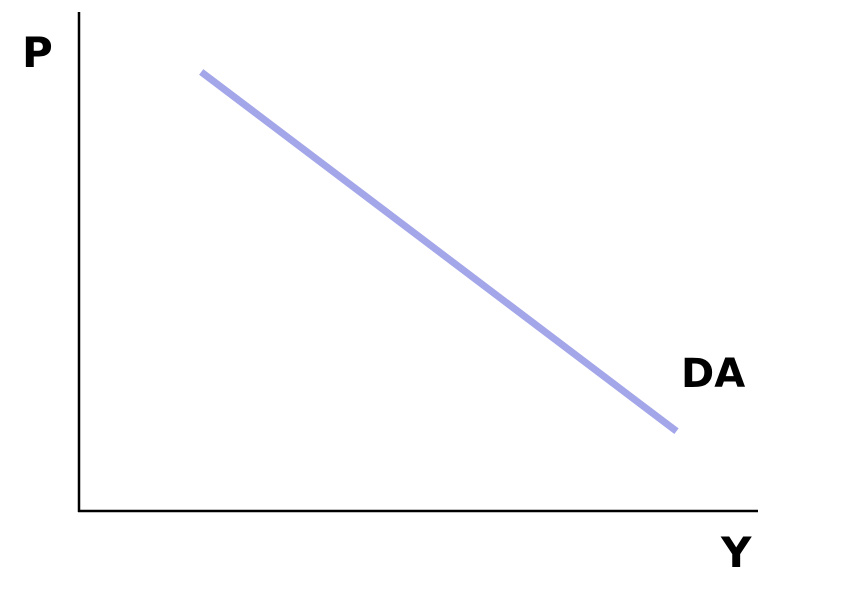  What do you see at coordinates (37, 52) in the screenshot?
I see `y-axis-label: P` at bounding box center [37, 52].